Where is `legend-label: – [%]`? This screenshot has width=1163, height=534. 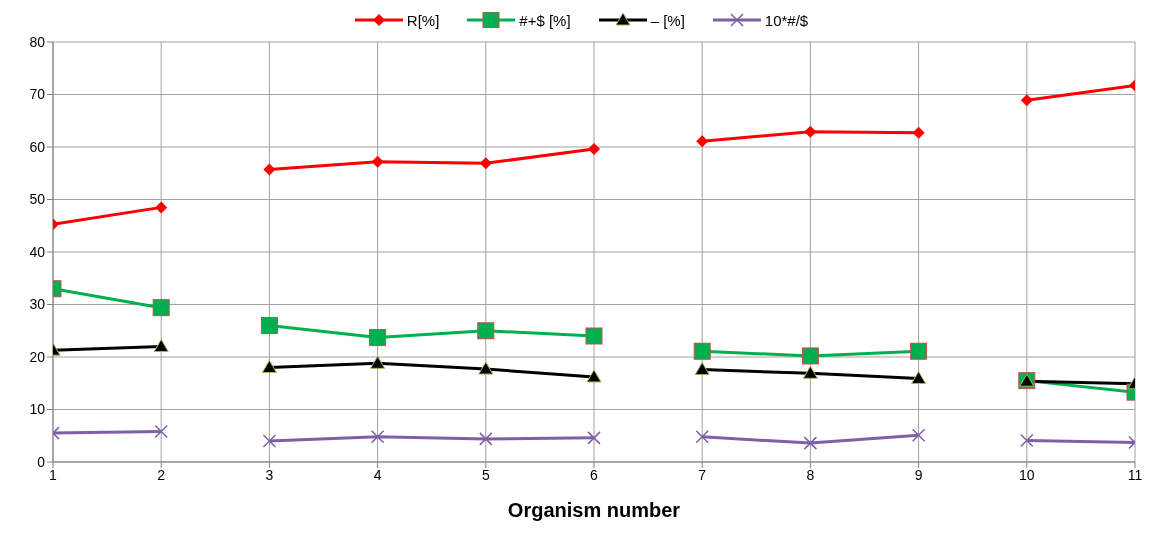 legend-label: – [%] is located at coordinates (667, 20).